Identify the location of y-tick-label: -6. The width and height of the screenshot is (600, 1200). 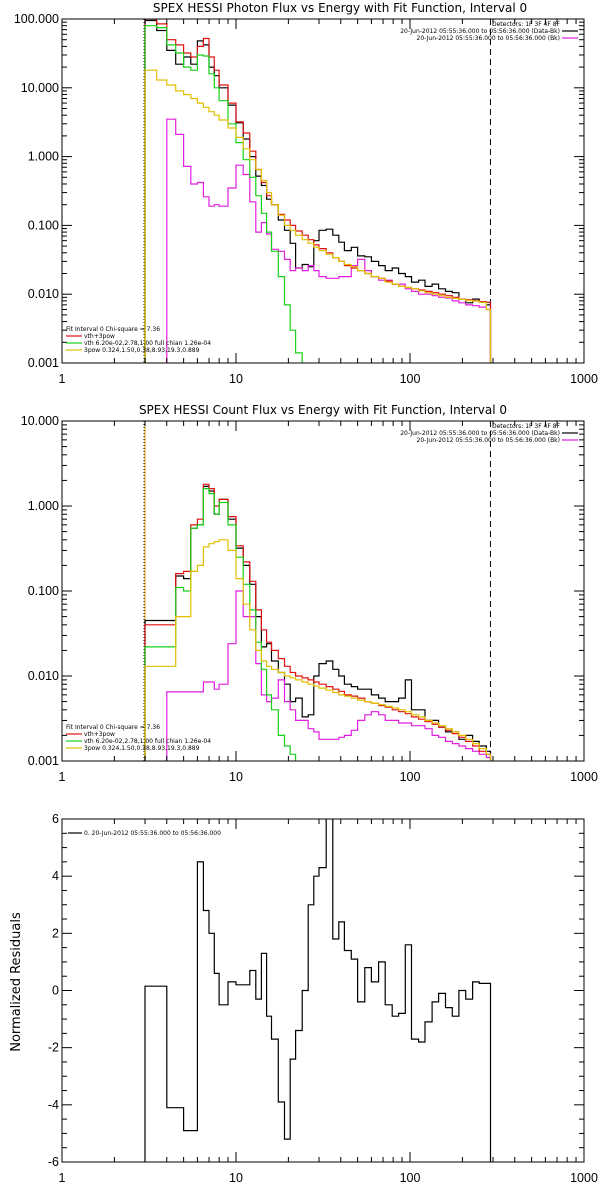
(53, 1162).